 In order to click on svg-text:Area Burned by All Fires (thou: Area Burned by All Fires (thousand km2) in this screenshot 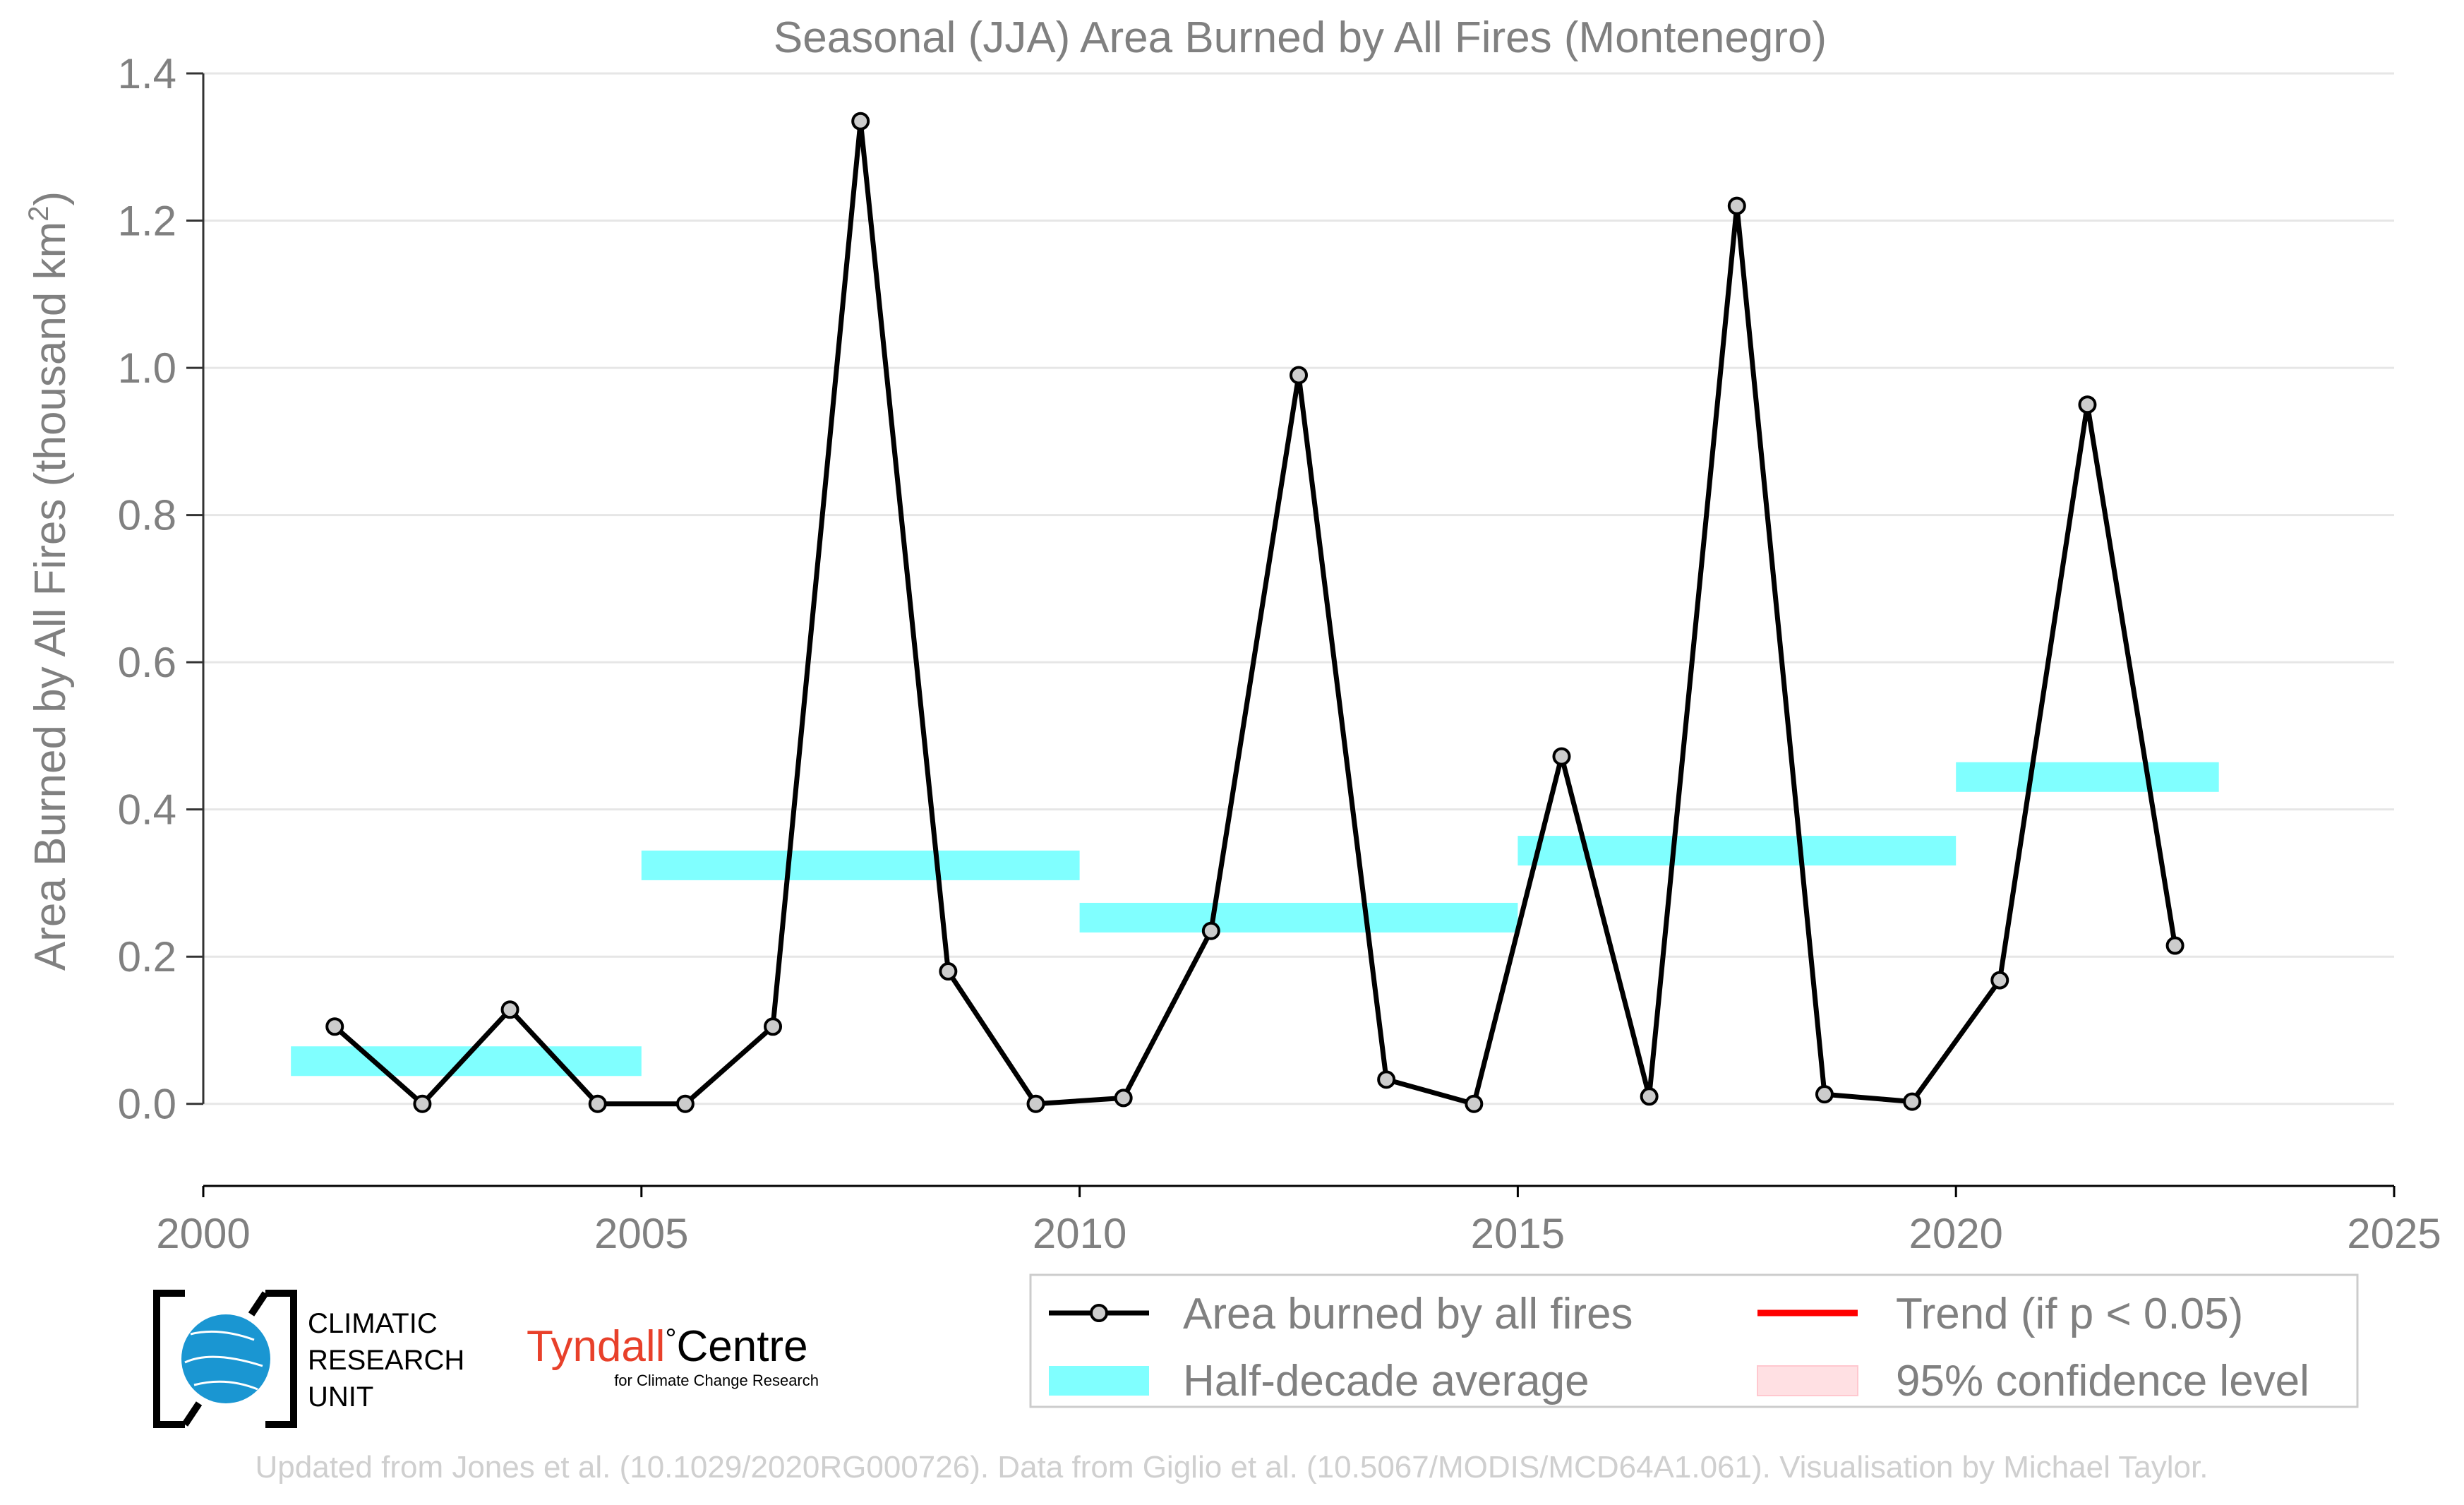, I will do `click(49, 581)`.